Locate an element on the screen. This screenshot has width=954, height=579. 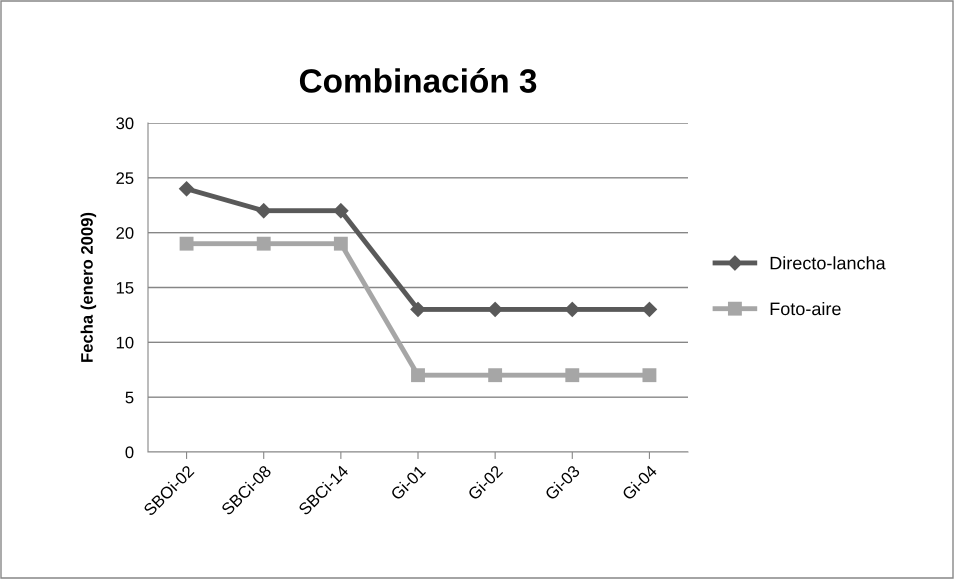
legend-label: Foto-aire is located at coordinates (805, 309).